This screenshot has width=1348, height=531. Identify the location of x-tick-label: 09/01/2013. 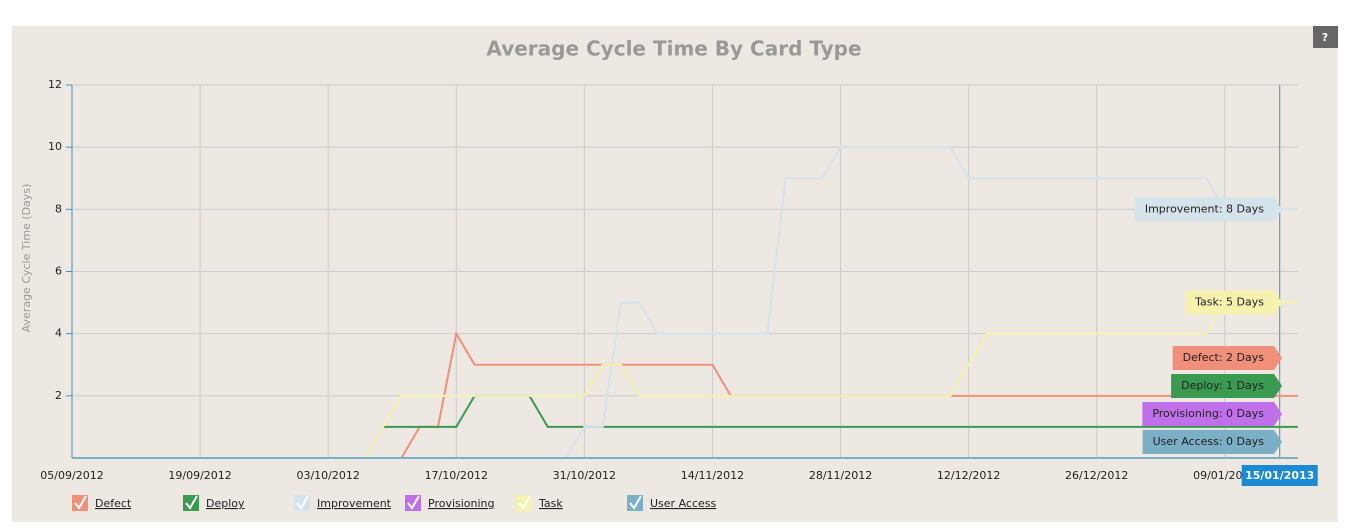
(1224, 475).